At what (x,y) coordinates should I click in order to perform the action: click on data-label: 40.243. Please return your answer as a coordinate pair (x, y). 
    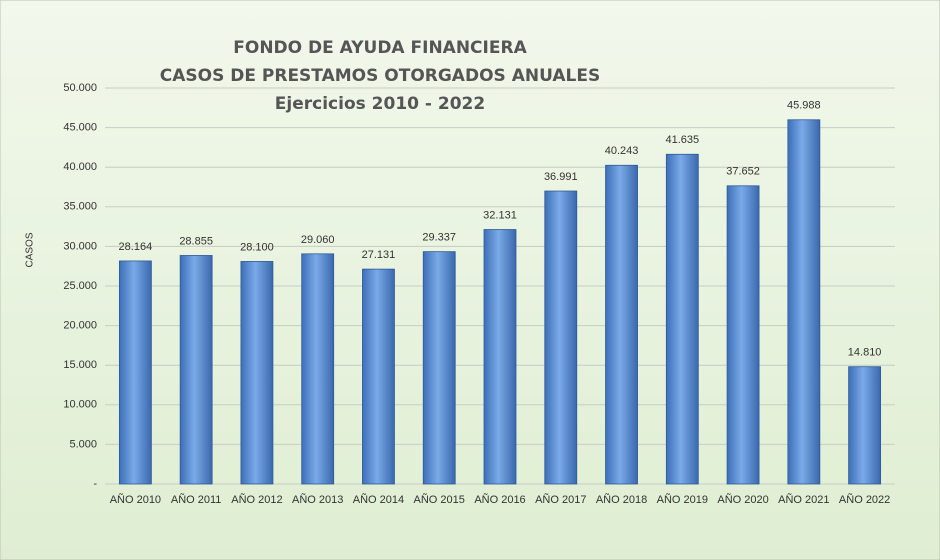
    Looking at the image, I should click on (622, 151).